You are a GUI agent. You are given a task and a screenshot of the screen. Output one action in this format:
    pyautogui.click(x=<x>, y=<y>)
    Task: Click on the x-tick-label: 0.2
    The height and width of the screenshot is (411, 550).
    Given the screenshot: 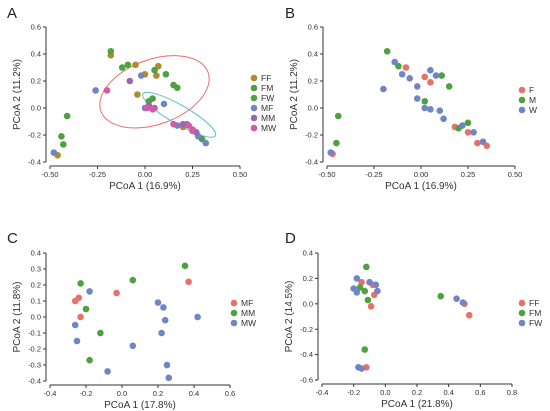 What is the action you would take?
    pyautogui.click(x=158, y=393)
    